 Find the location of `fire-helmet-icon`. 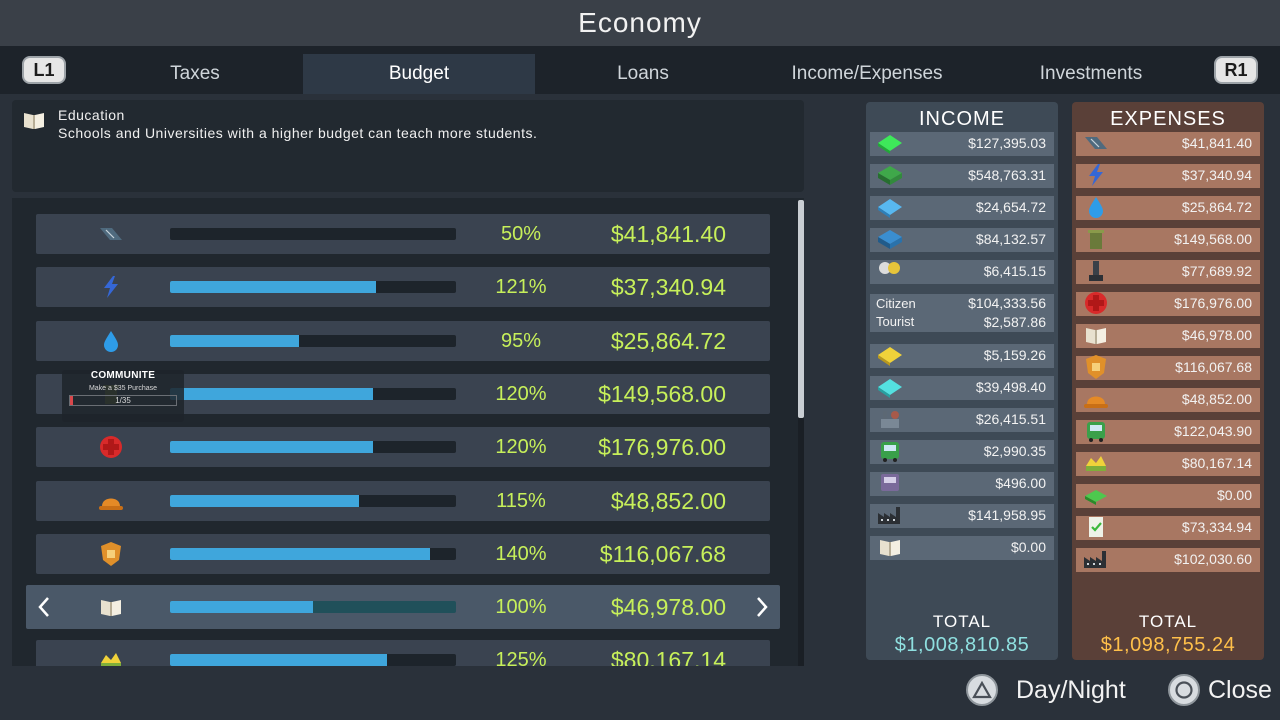

fire-helmet-icon is located at coordinates (111, 501).